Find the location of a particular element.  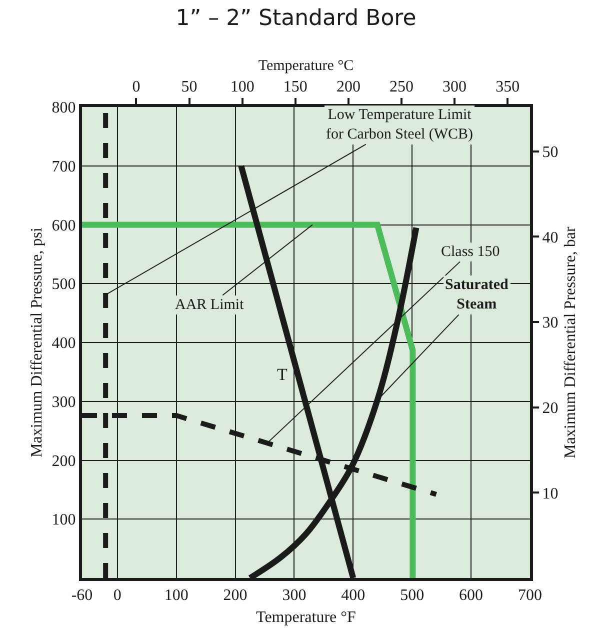

x-tick-label: 0 is located at coordinates (117, 595).